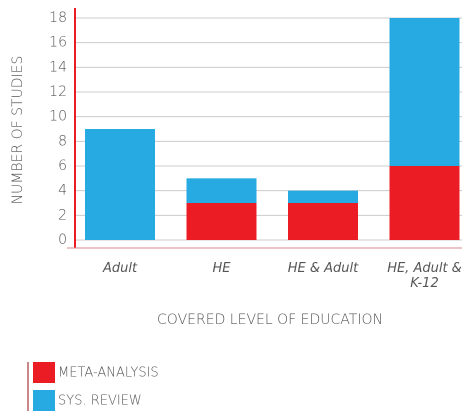 This screenshot has height=415, width=465. What do you see at coordinates (424, 276) in the screenshot?
I see `x-tick-label: HE, Adult & K-12` at bounding box center [424, 276].